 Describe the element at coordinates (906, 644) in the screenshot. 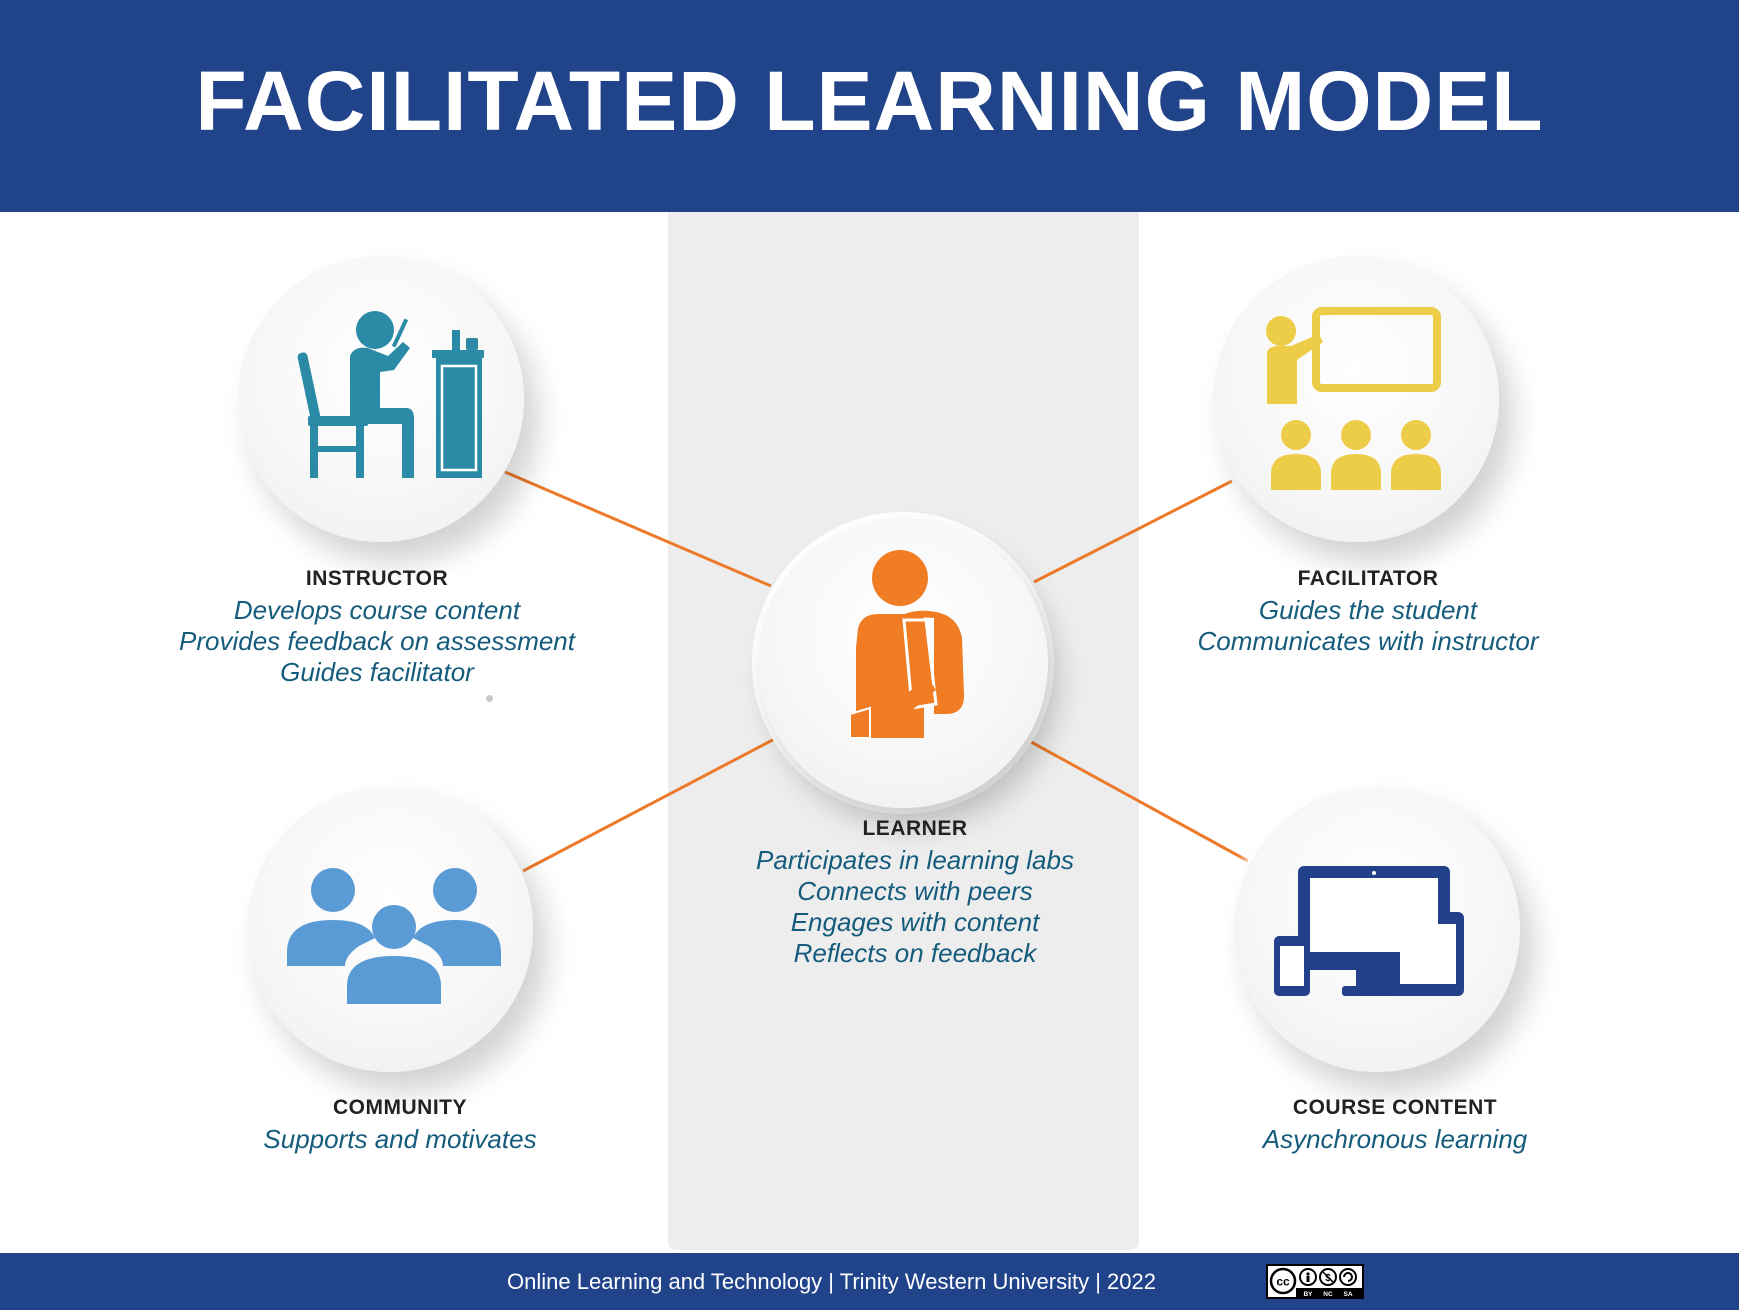

I see `student-with-backpack-icon` at that location.